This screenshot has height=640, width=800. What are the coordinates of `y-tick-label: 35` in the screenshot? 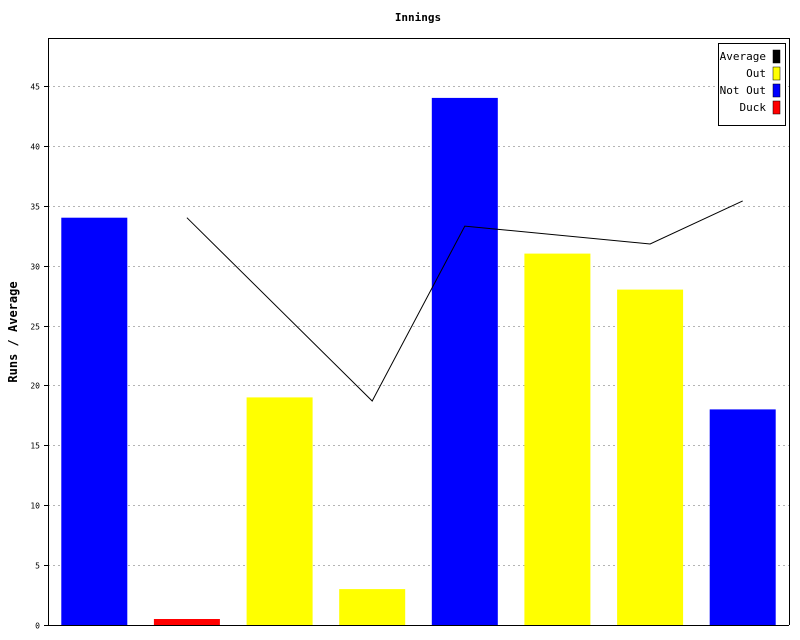 It's located at (35, 207).